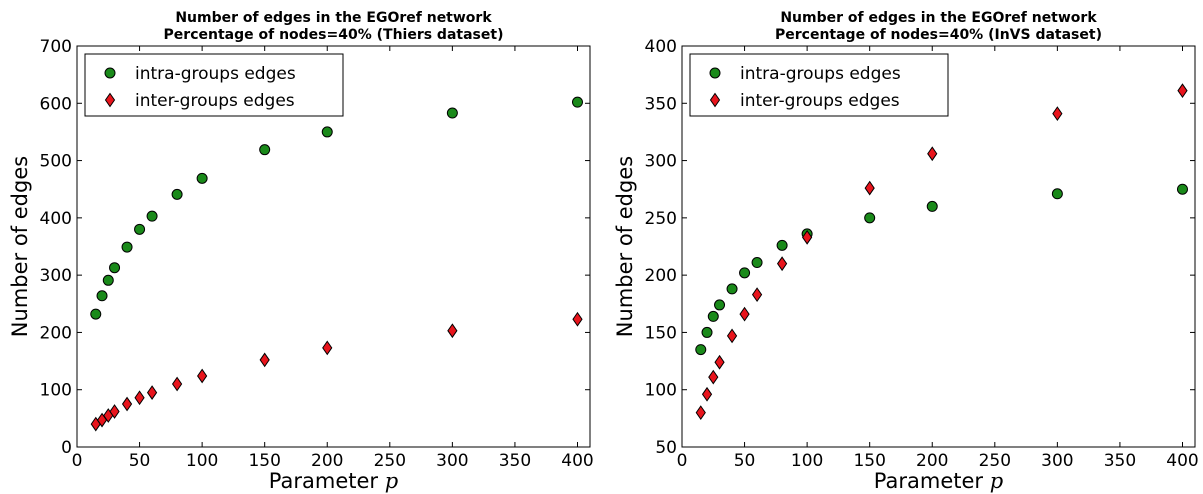  Describe the element at coordinates (661, 47) in the screenshot. I see `y-tick-label: 400` at that location.